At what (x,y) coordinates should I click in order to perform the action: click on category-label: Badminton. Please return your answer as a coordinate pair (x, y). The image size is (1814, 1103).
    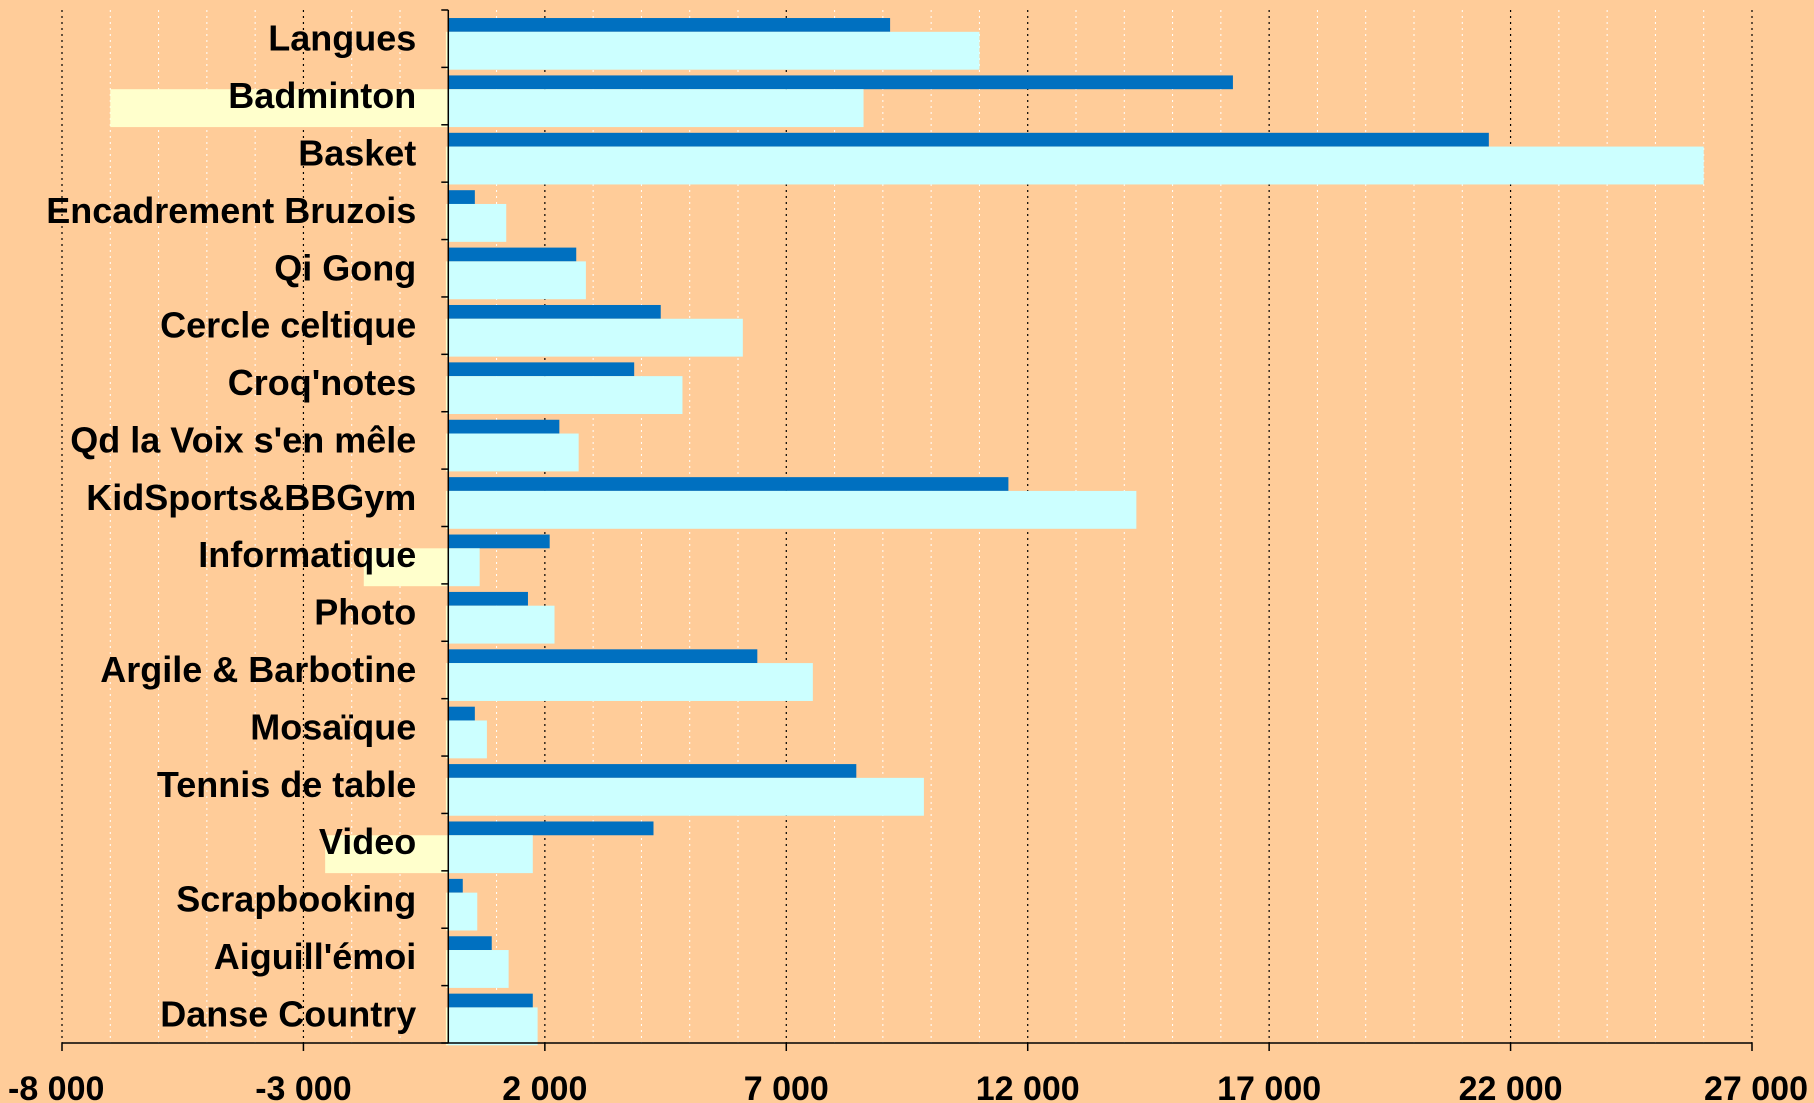
    Looking at the image, I should click on (322, 95).